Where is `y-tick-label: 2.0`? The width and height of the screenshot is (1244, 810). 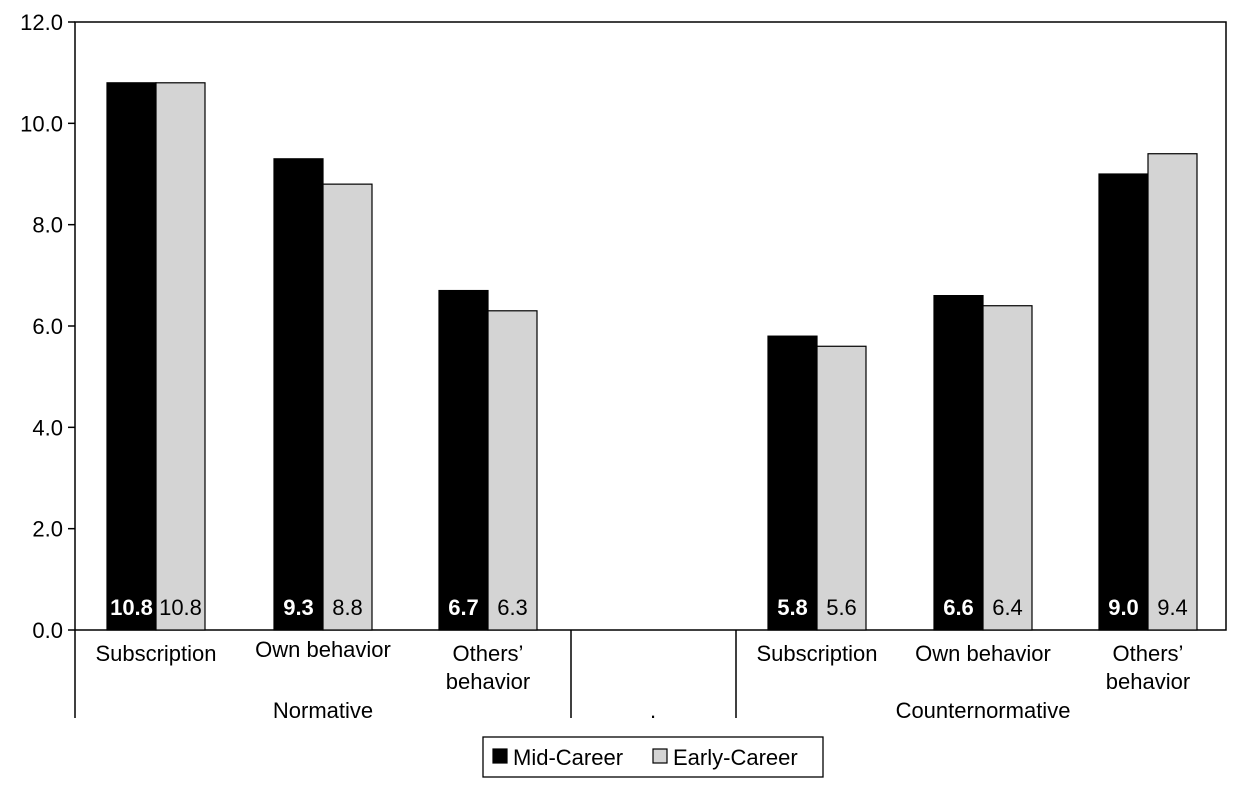
y-tick-label: 2.0 is located at coordinates (47, 529).